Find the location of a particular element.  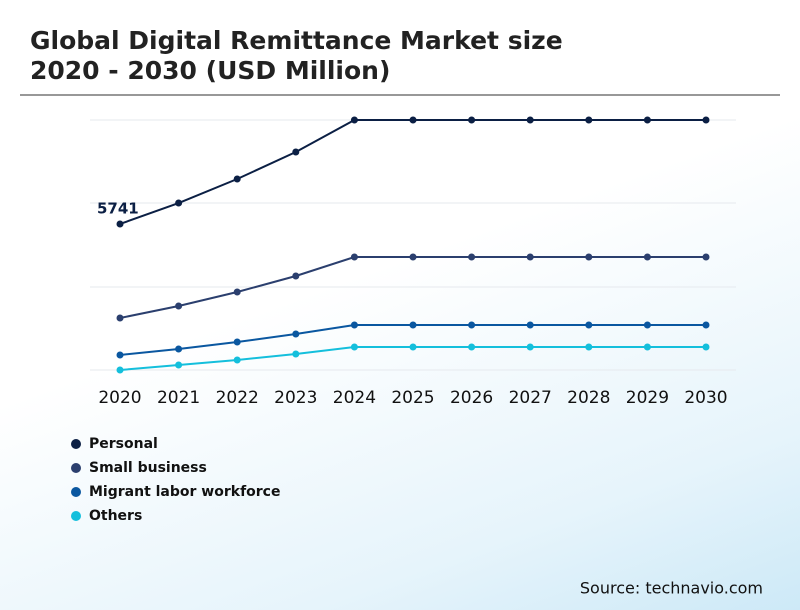

x-tick-label: 2030 is located at coordinates (705, 398).